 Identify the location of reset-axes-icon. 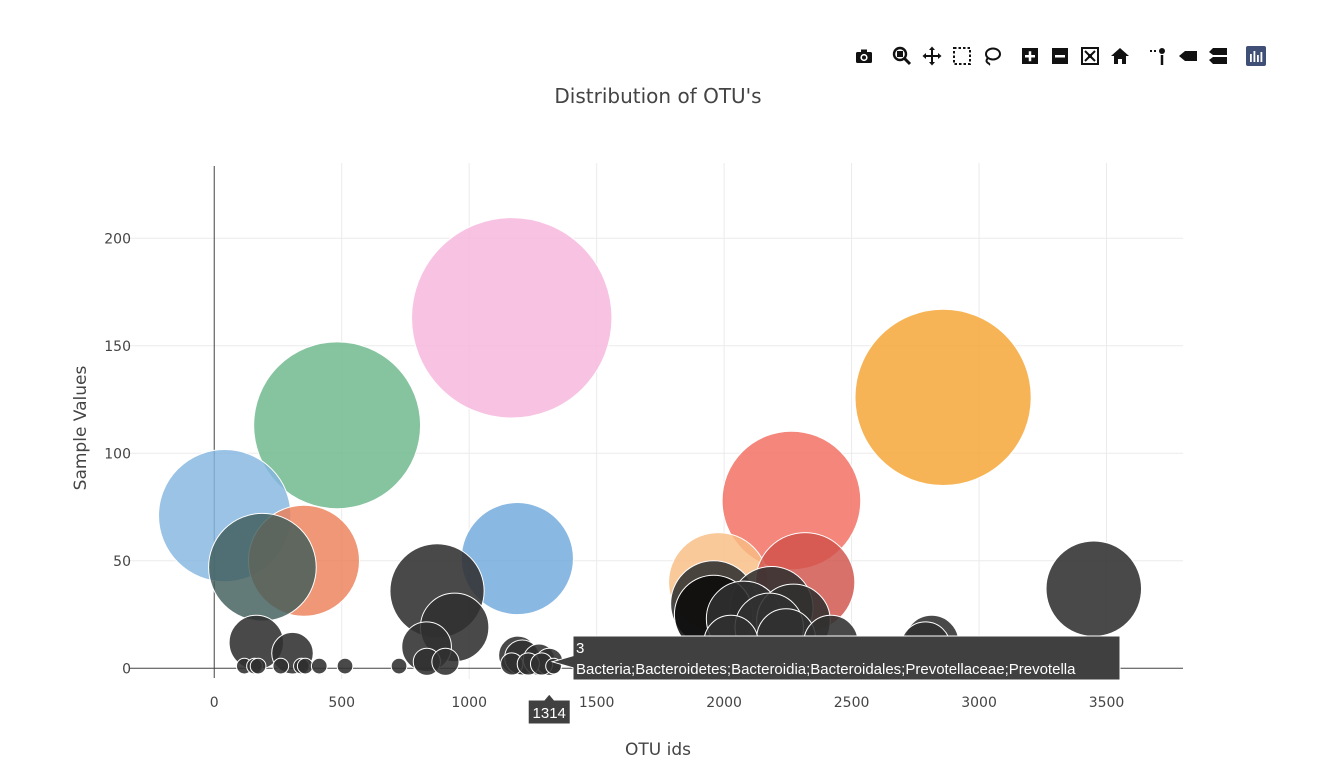
(1120, 56).